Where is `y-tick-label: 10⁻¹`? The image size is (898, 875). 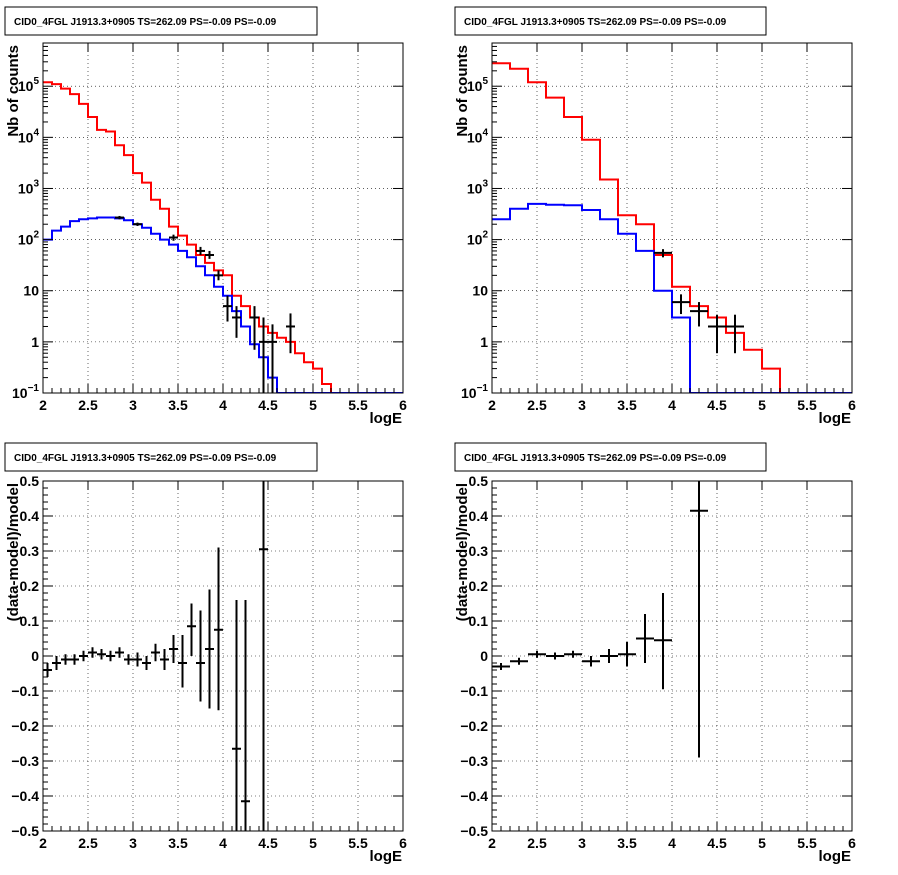 y-tick-label: 10⁻¹ is located at coordinates (25, 392).